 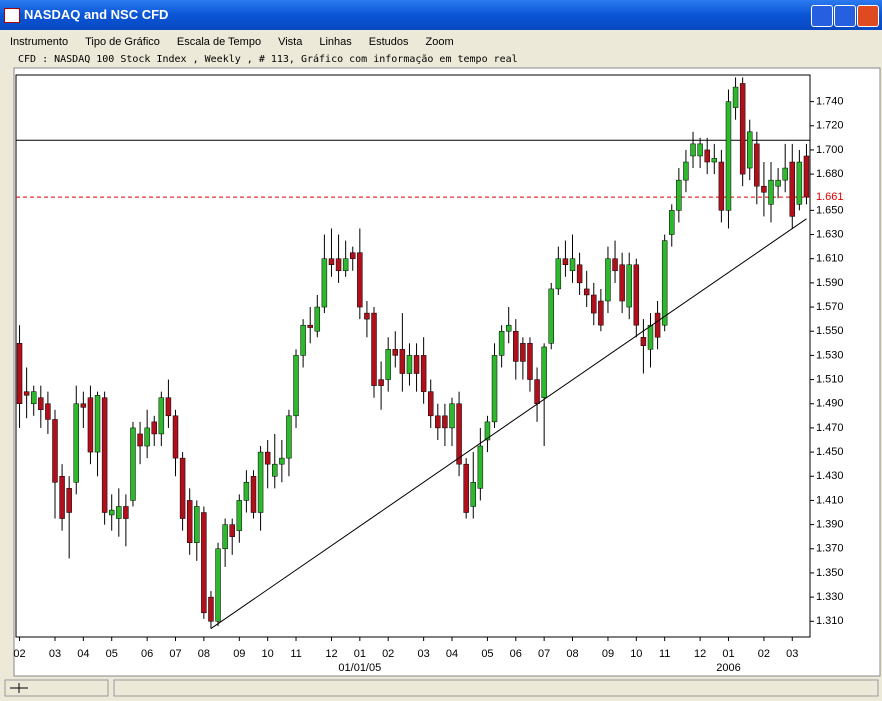 I want to click on menu-item: Instrumento, so click(x=39, y=42).